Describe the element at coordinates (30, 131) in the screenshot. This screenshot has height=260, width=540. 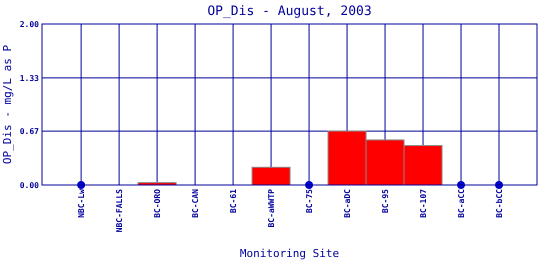
I see `y-tick-label: 0.67` at that location.